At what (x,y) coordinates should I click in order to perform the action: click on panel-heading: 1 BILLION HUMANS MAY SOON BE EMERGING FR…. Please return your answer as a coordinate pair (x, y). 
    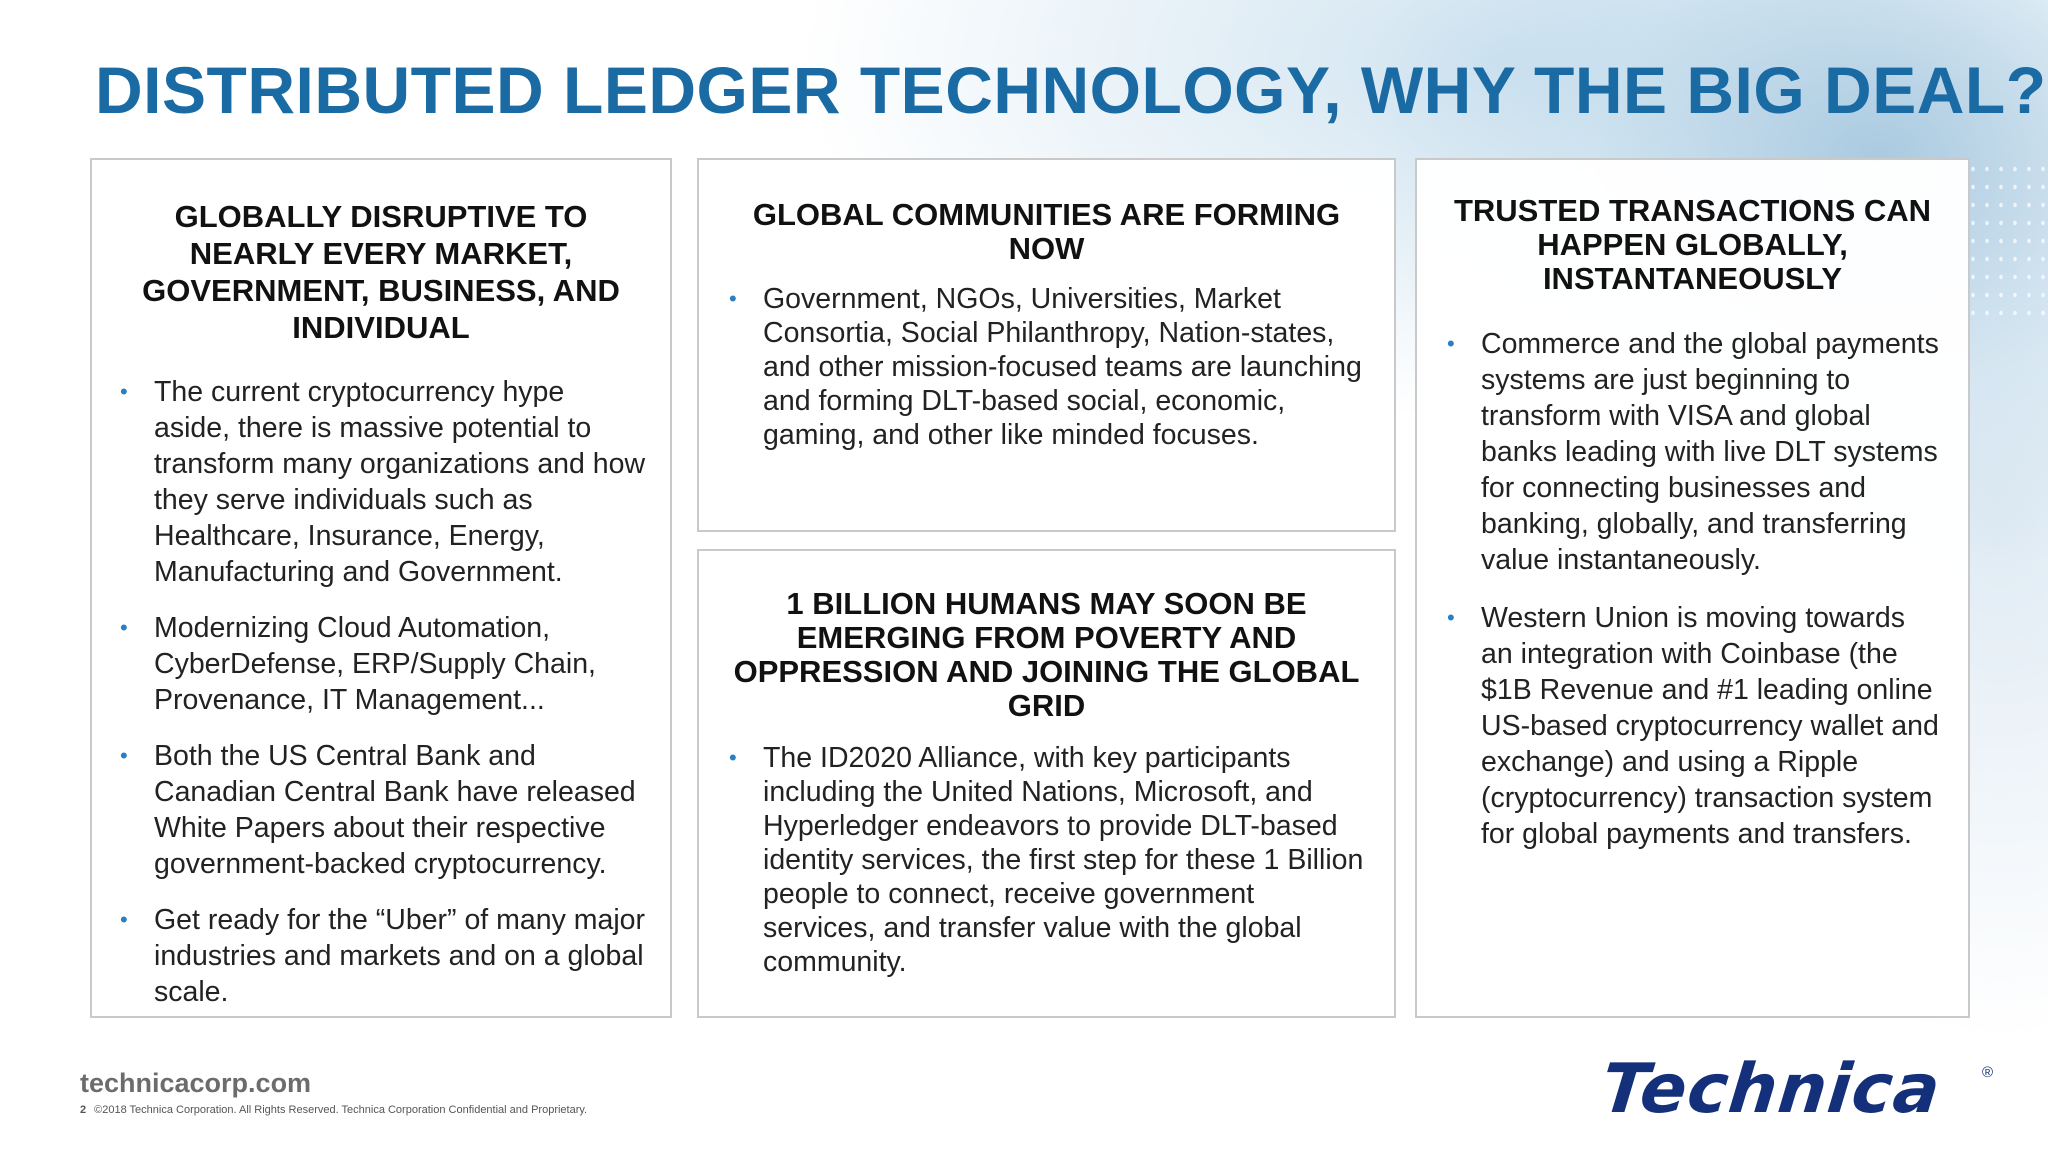
    Looking at the image, I should click on (1046, 654).